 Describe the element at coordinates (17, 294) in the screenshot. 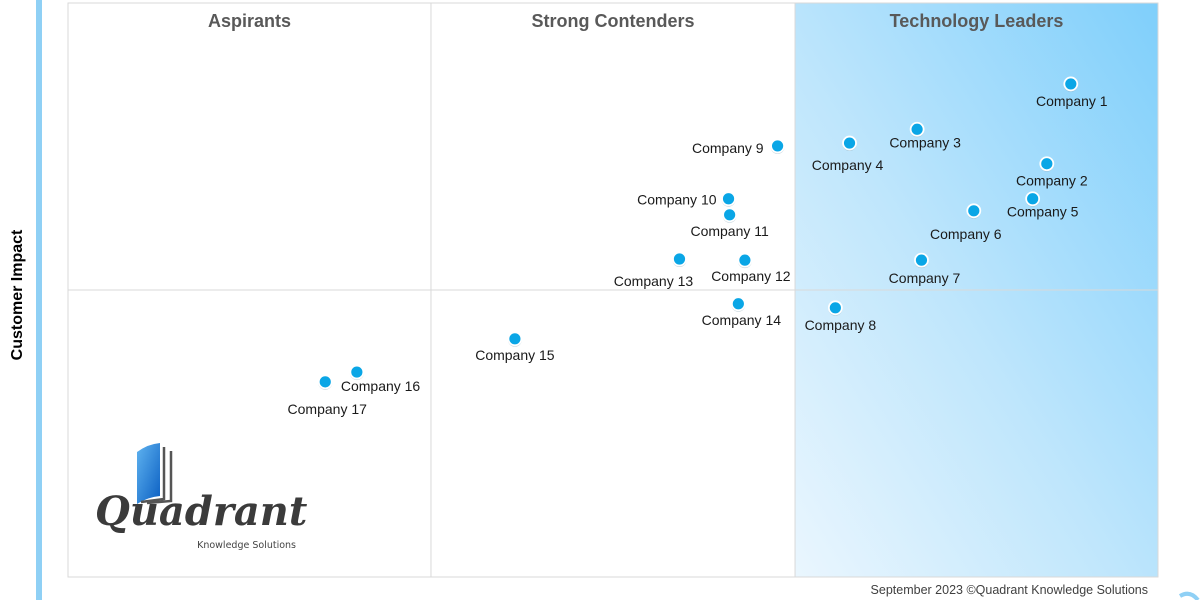

I see `y-axis-label: Customer Impact` at that location.